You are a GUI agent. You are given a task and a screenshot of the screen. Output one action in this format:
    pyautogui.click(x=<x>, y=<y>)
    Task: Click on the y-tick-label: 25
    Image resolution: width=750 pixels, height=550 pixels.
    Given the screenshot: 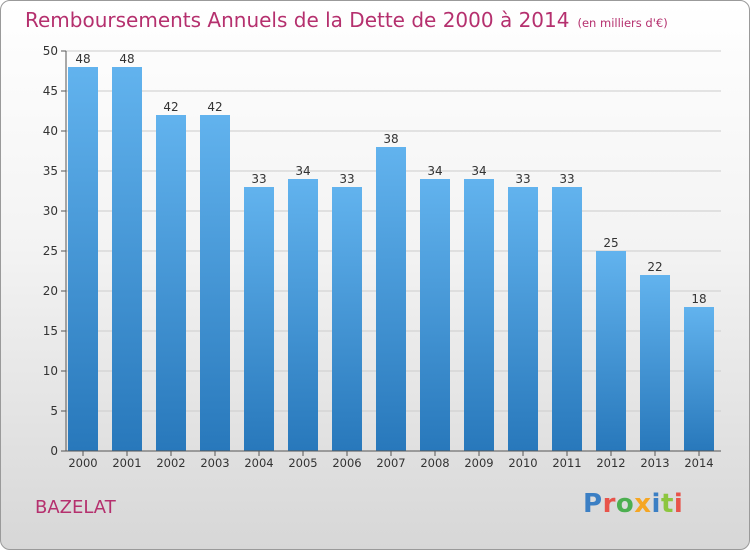 What is the action you would take?
    pyautogui.click(x=50, y=251)
    